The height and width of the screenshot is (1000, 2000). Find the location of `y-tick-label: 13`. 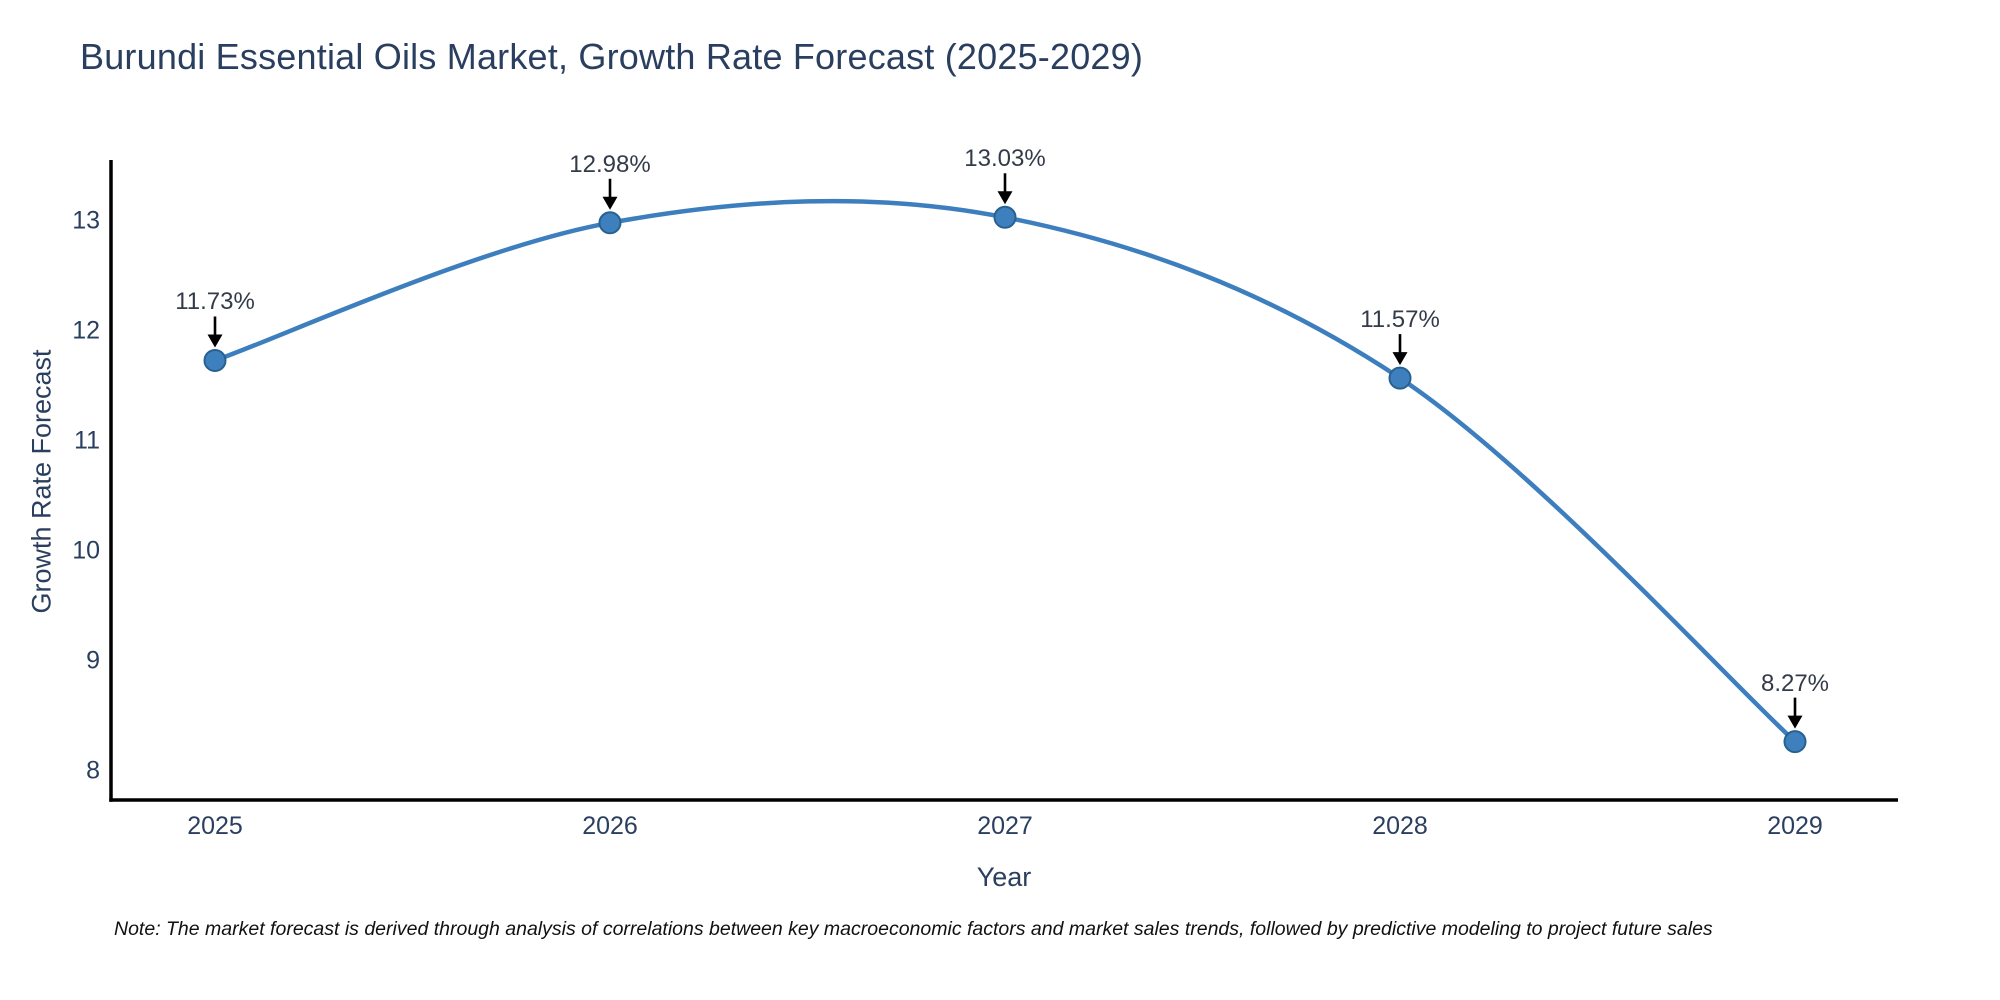

y-tick-label: 13 is located at coordinates (86, 220).